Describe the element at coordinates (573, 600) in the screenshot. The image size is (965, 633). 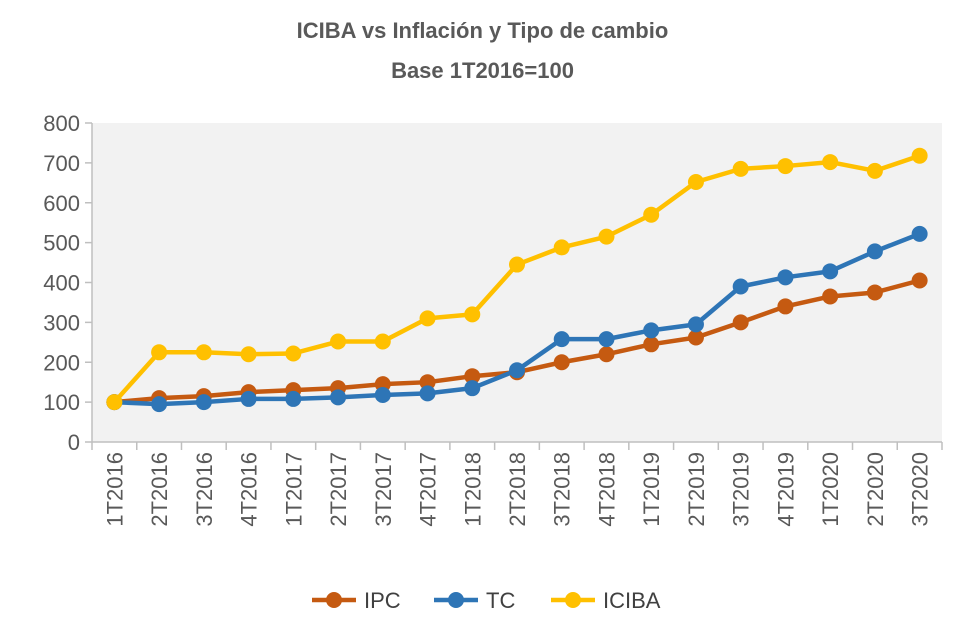
I see `legend-marker-iciba` at that location.